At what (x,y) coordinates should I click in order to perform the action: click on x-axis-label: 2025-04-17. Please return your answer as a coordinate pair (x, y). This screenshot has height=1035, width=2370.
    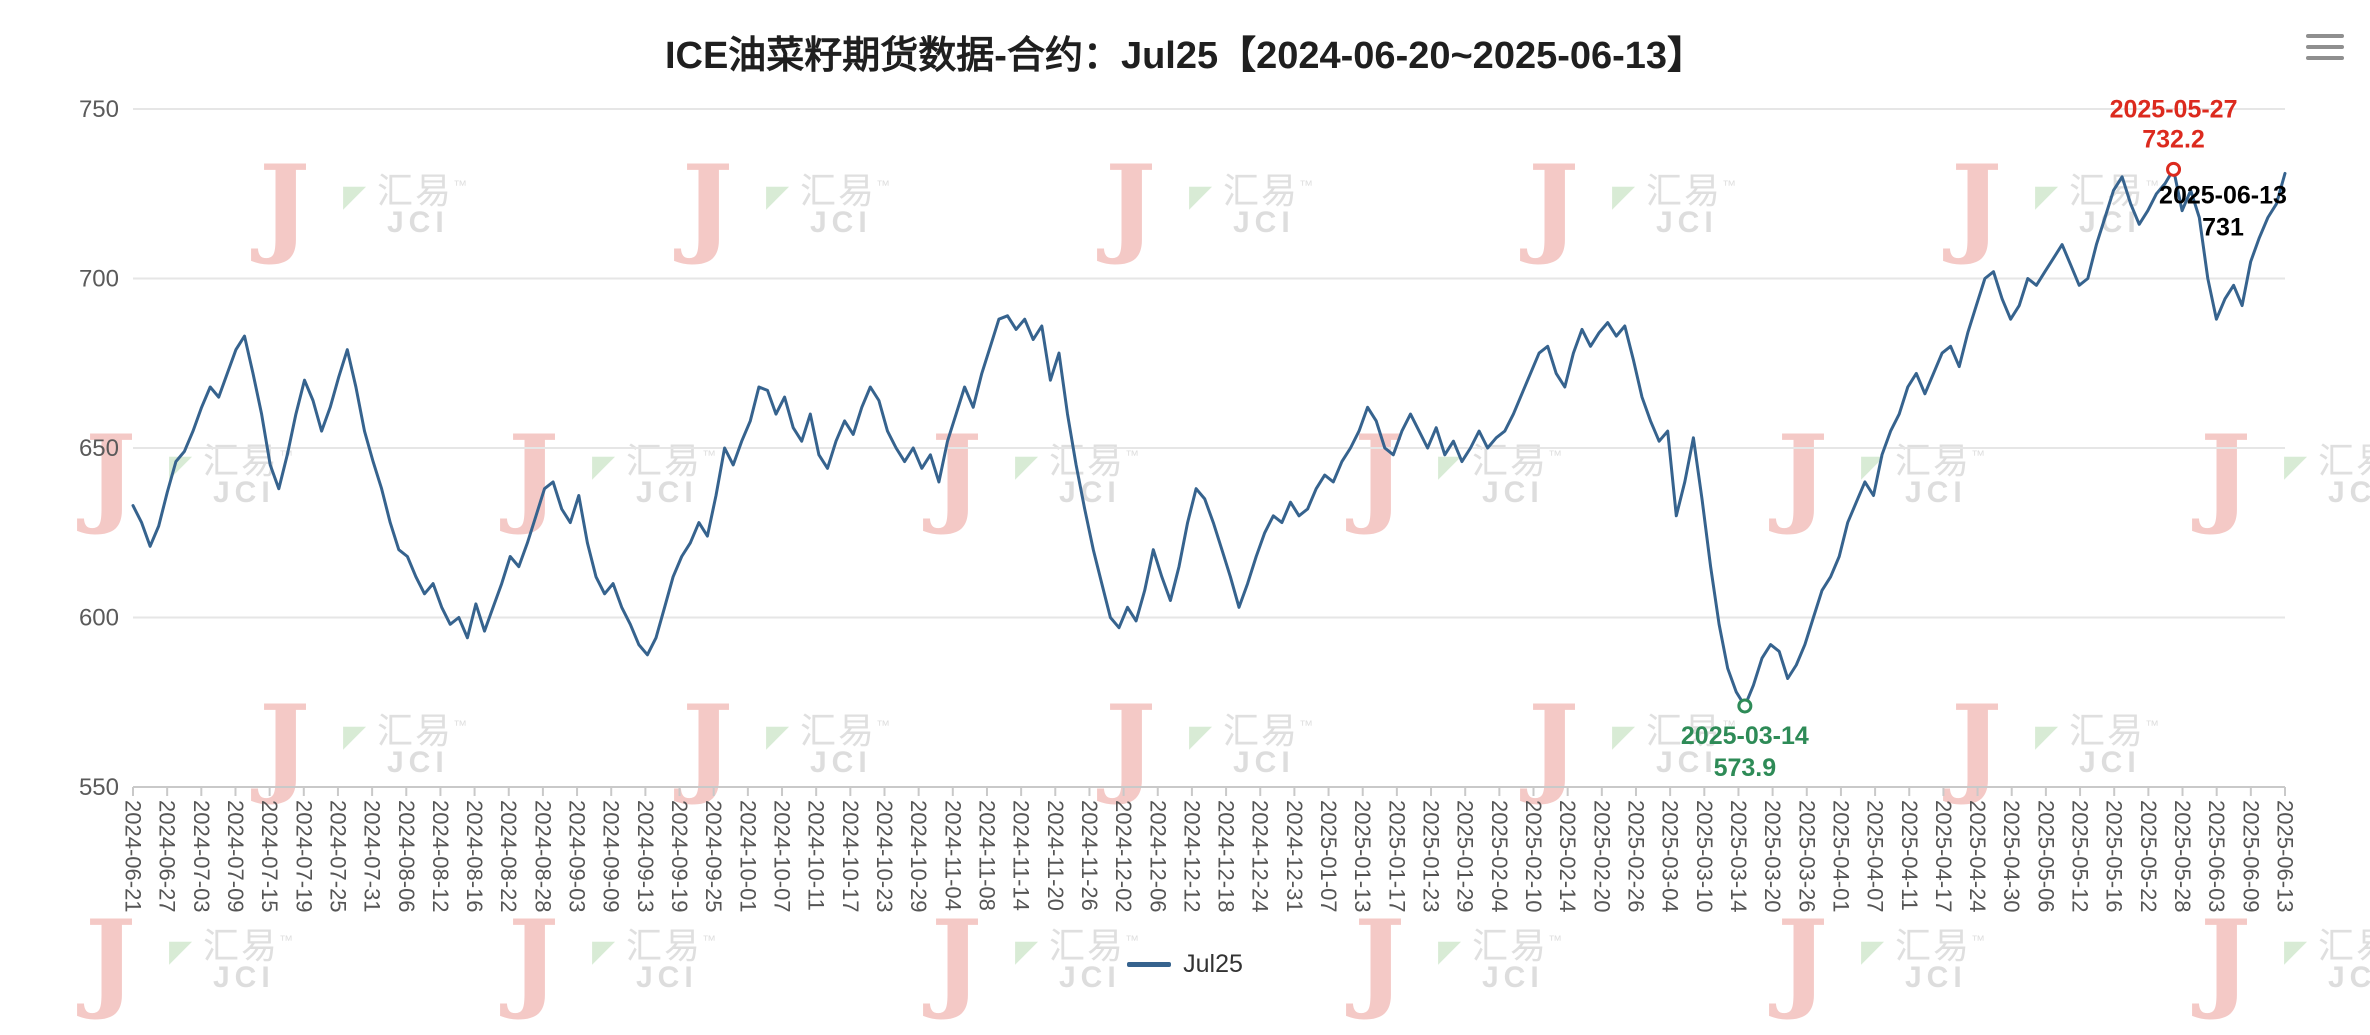
    Looking at the image, I should click on (1943, 856).